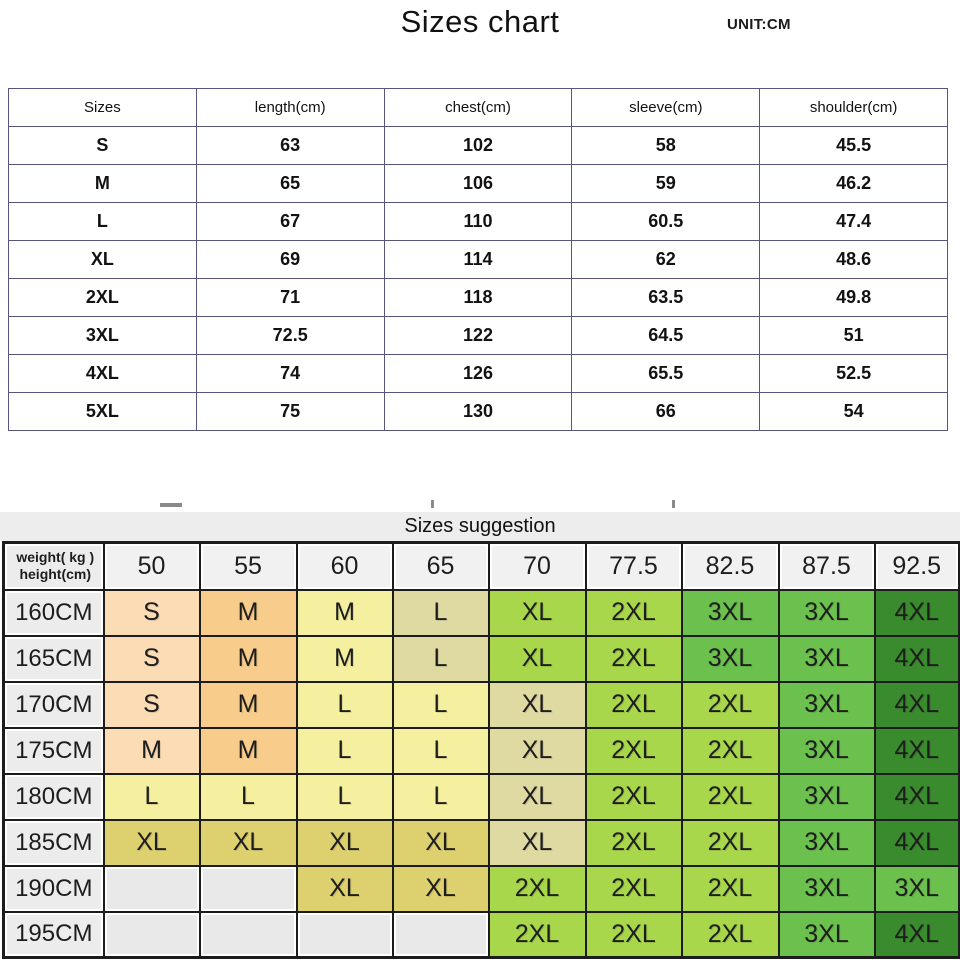 This screenshot has width=960, height=960. I want to click on suggestion-row: 175CM M M L L XL 2XL 2XL 3XL 4XL, so click(481, 750).